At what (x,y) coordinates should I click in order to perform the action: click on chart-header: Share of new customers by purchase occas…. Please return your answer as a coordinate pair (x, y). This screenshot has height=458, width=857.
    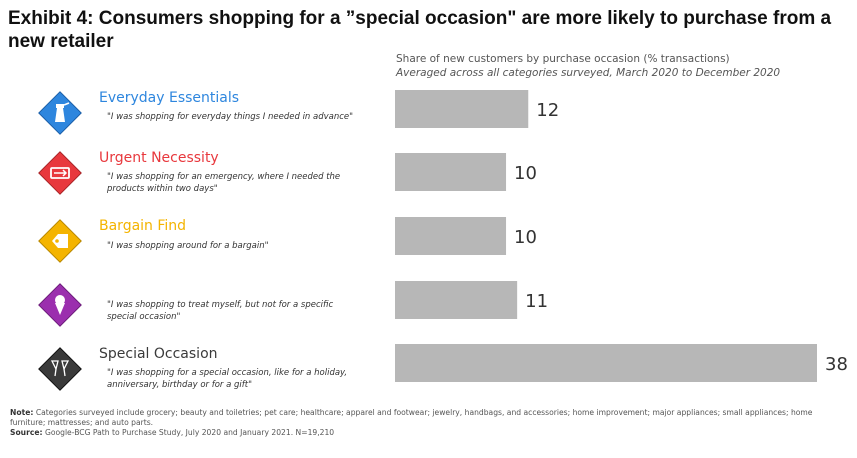
    Looking at the image, I should click on (588, 66).